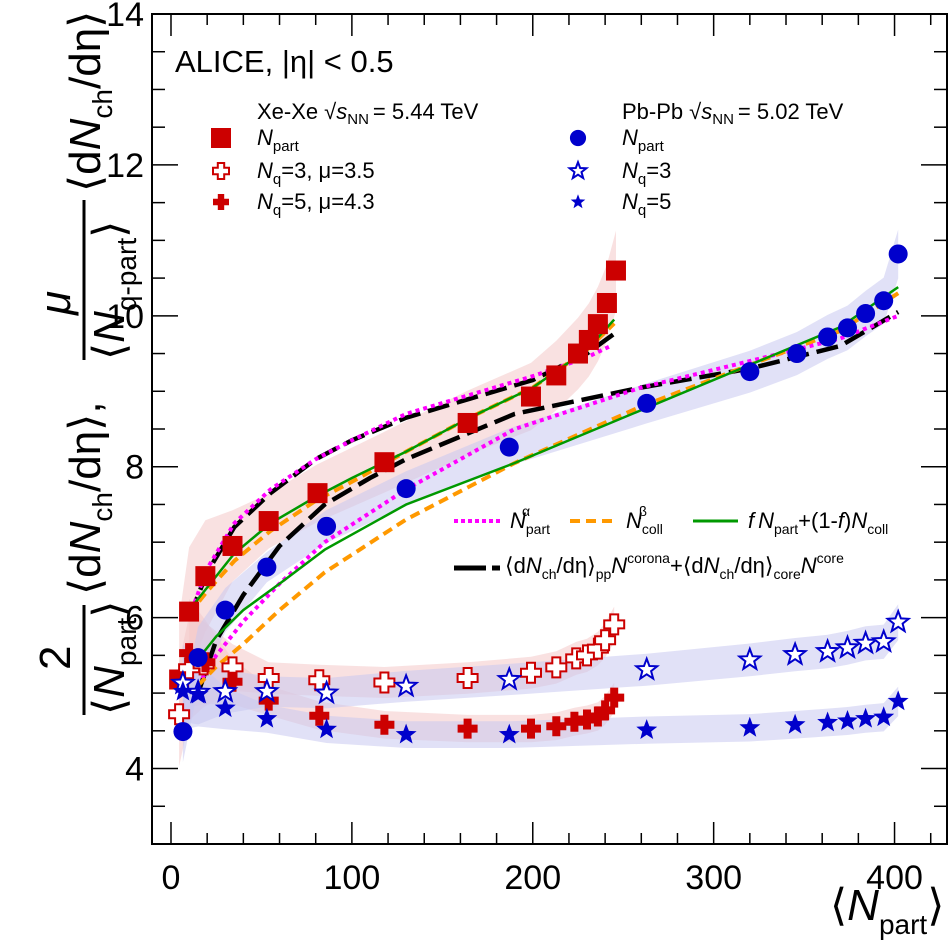  What do you see at coordinates (887, 910) in the screenshot?
I see `x-axis-title: ⟨Npart⟩` at bounding box center [887, 910].